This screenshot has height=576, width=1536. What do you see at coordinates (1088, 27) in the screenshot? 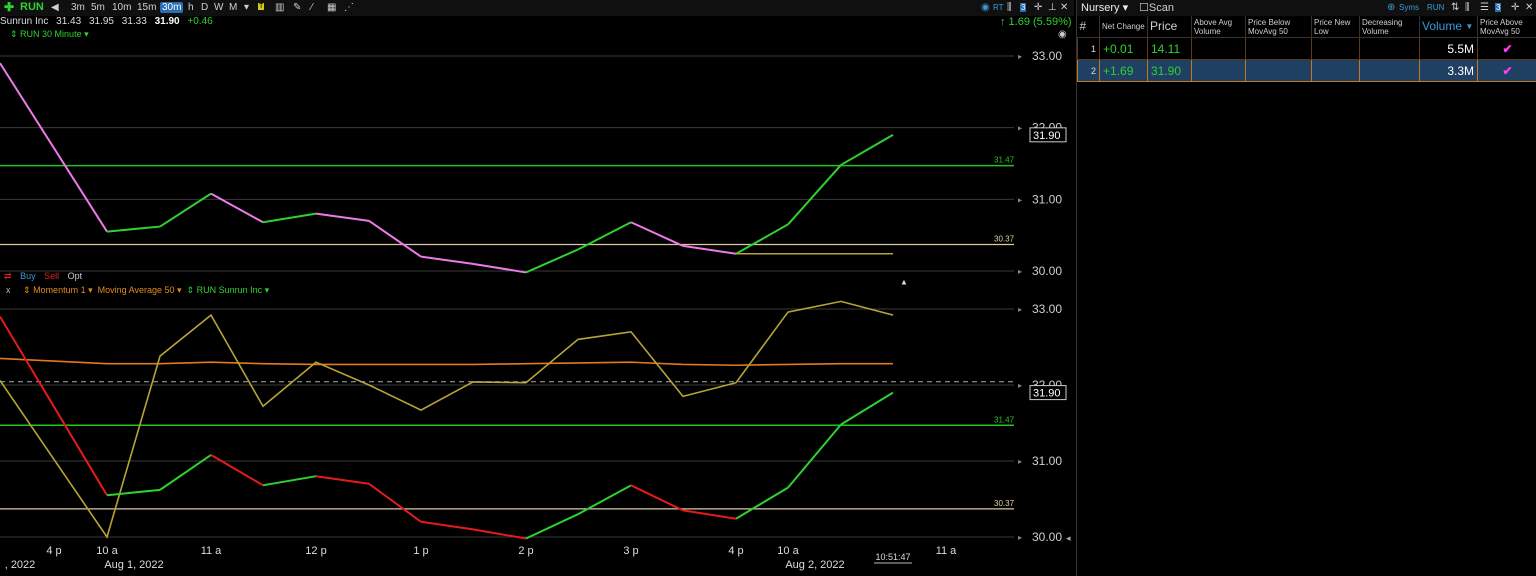
I see `column-index: #` at bounding box center [1088, 27].